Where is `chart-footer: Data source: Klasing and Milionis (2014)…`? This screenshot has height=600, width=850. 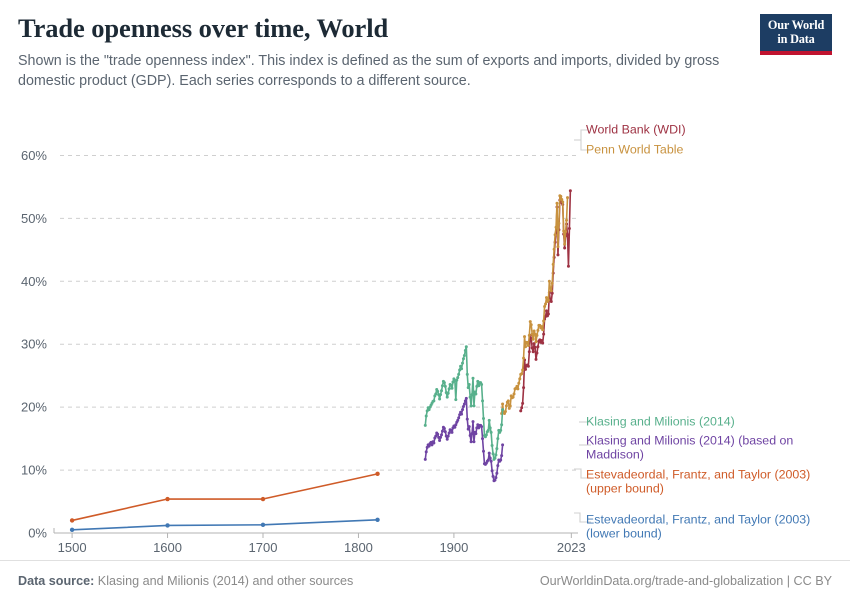
chart-footer: Data source: Klasing and Milionis (2014)… is located at coordinates (425, 580).